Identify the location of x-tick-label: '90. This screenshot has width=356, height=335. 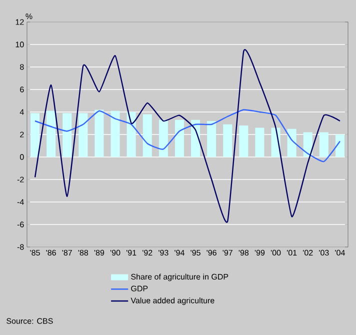
(115, 253).